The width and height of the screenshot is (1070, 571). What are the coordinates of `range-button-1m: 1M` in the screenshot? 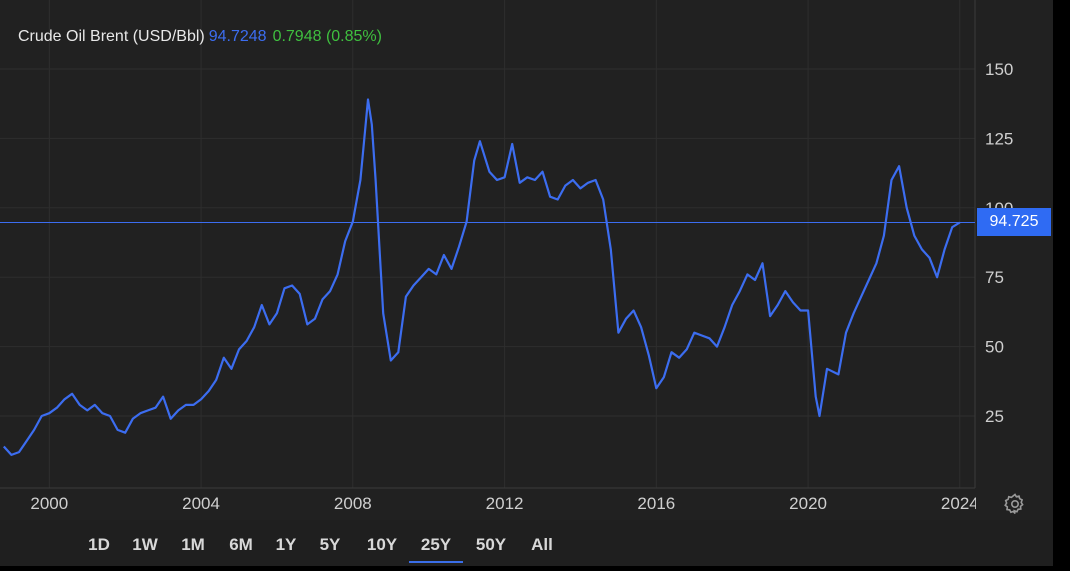 It's located at (193, 544).